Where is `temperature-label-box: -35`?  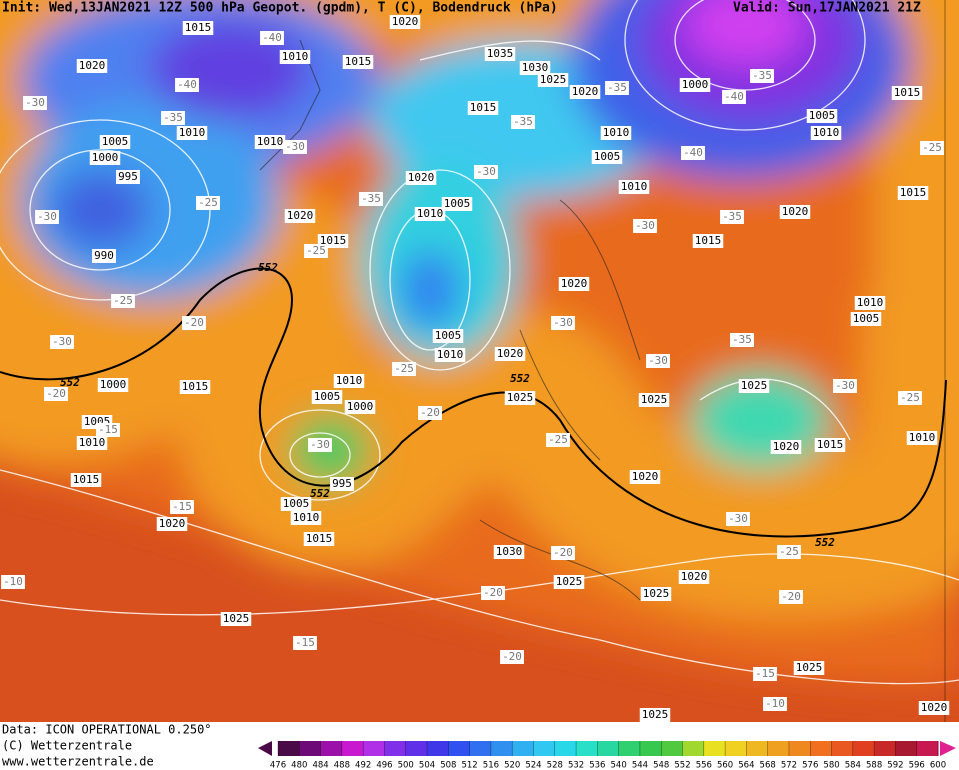
temperature-label-box: -35 is located at coordinates (742, 340).